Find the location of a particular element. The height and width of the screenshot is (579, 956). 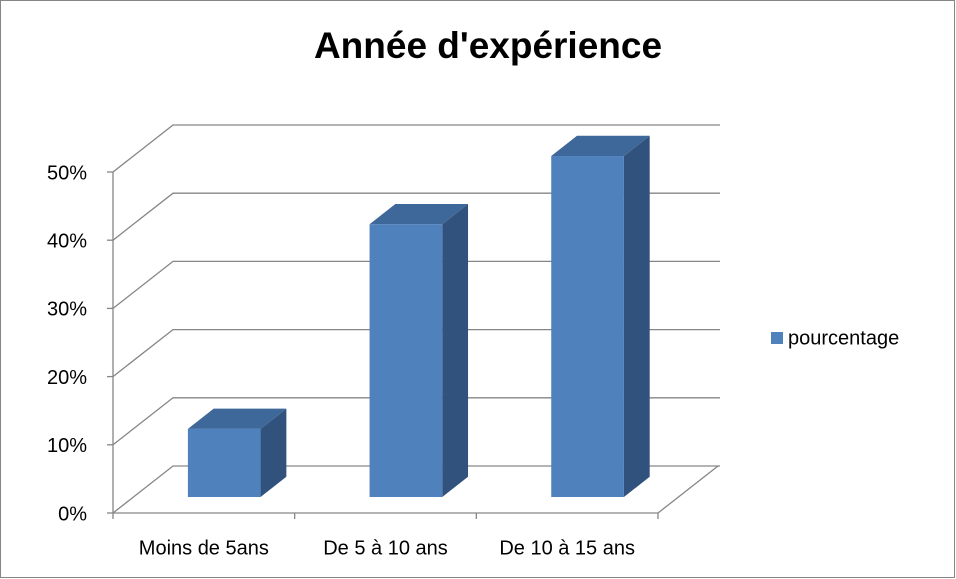

chart-title: Année d'expérience is located at coordinates (488, 45).